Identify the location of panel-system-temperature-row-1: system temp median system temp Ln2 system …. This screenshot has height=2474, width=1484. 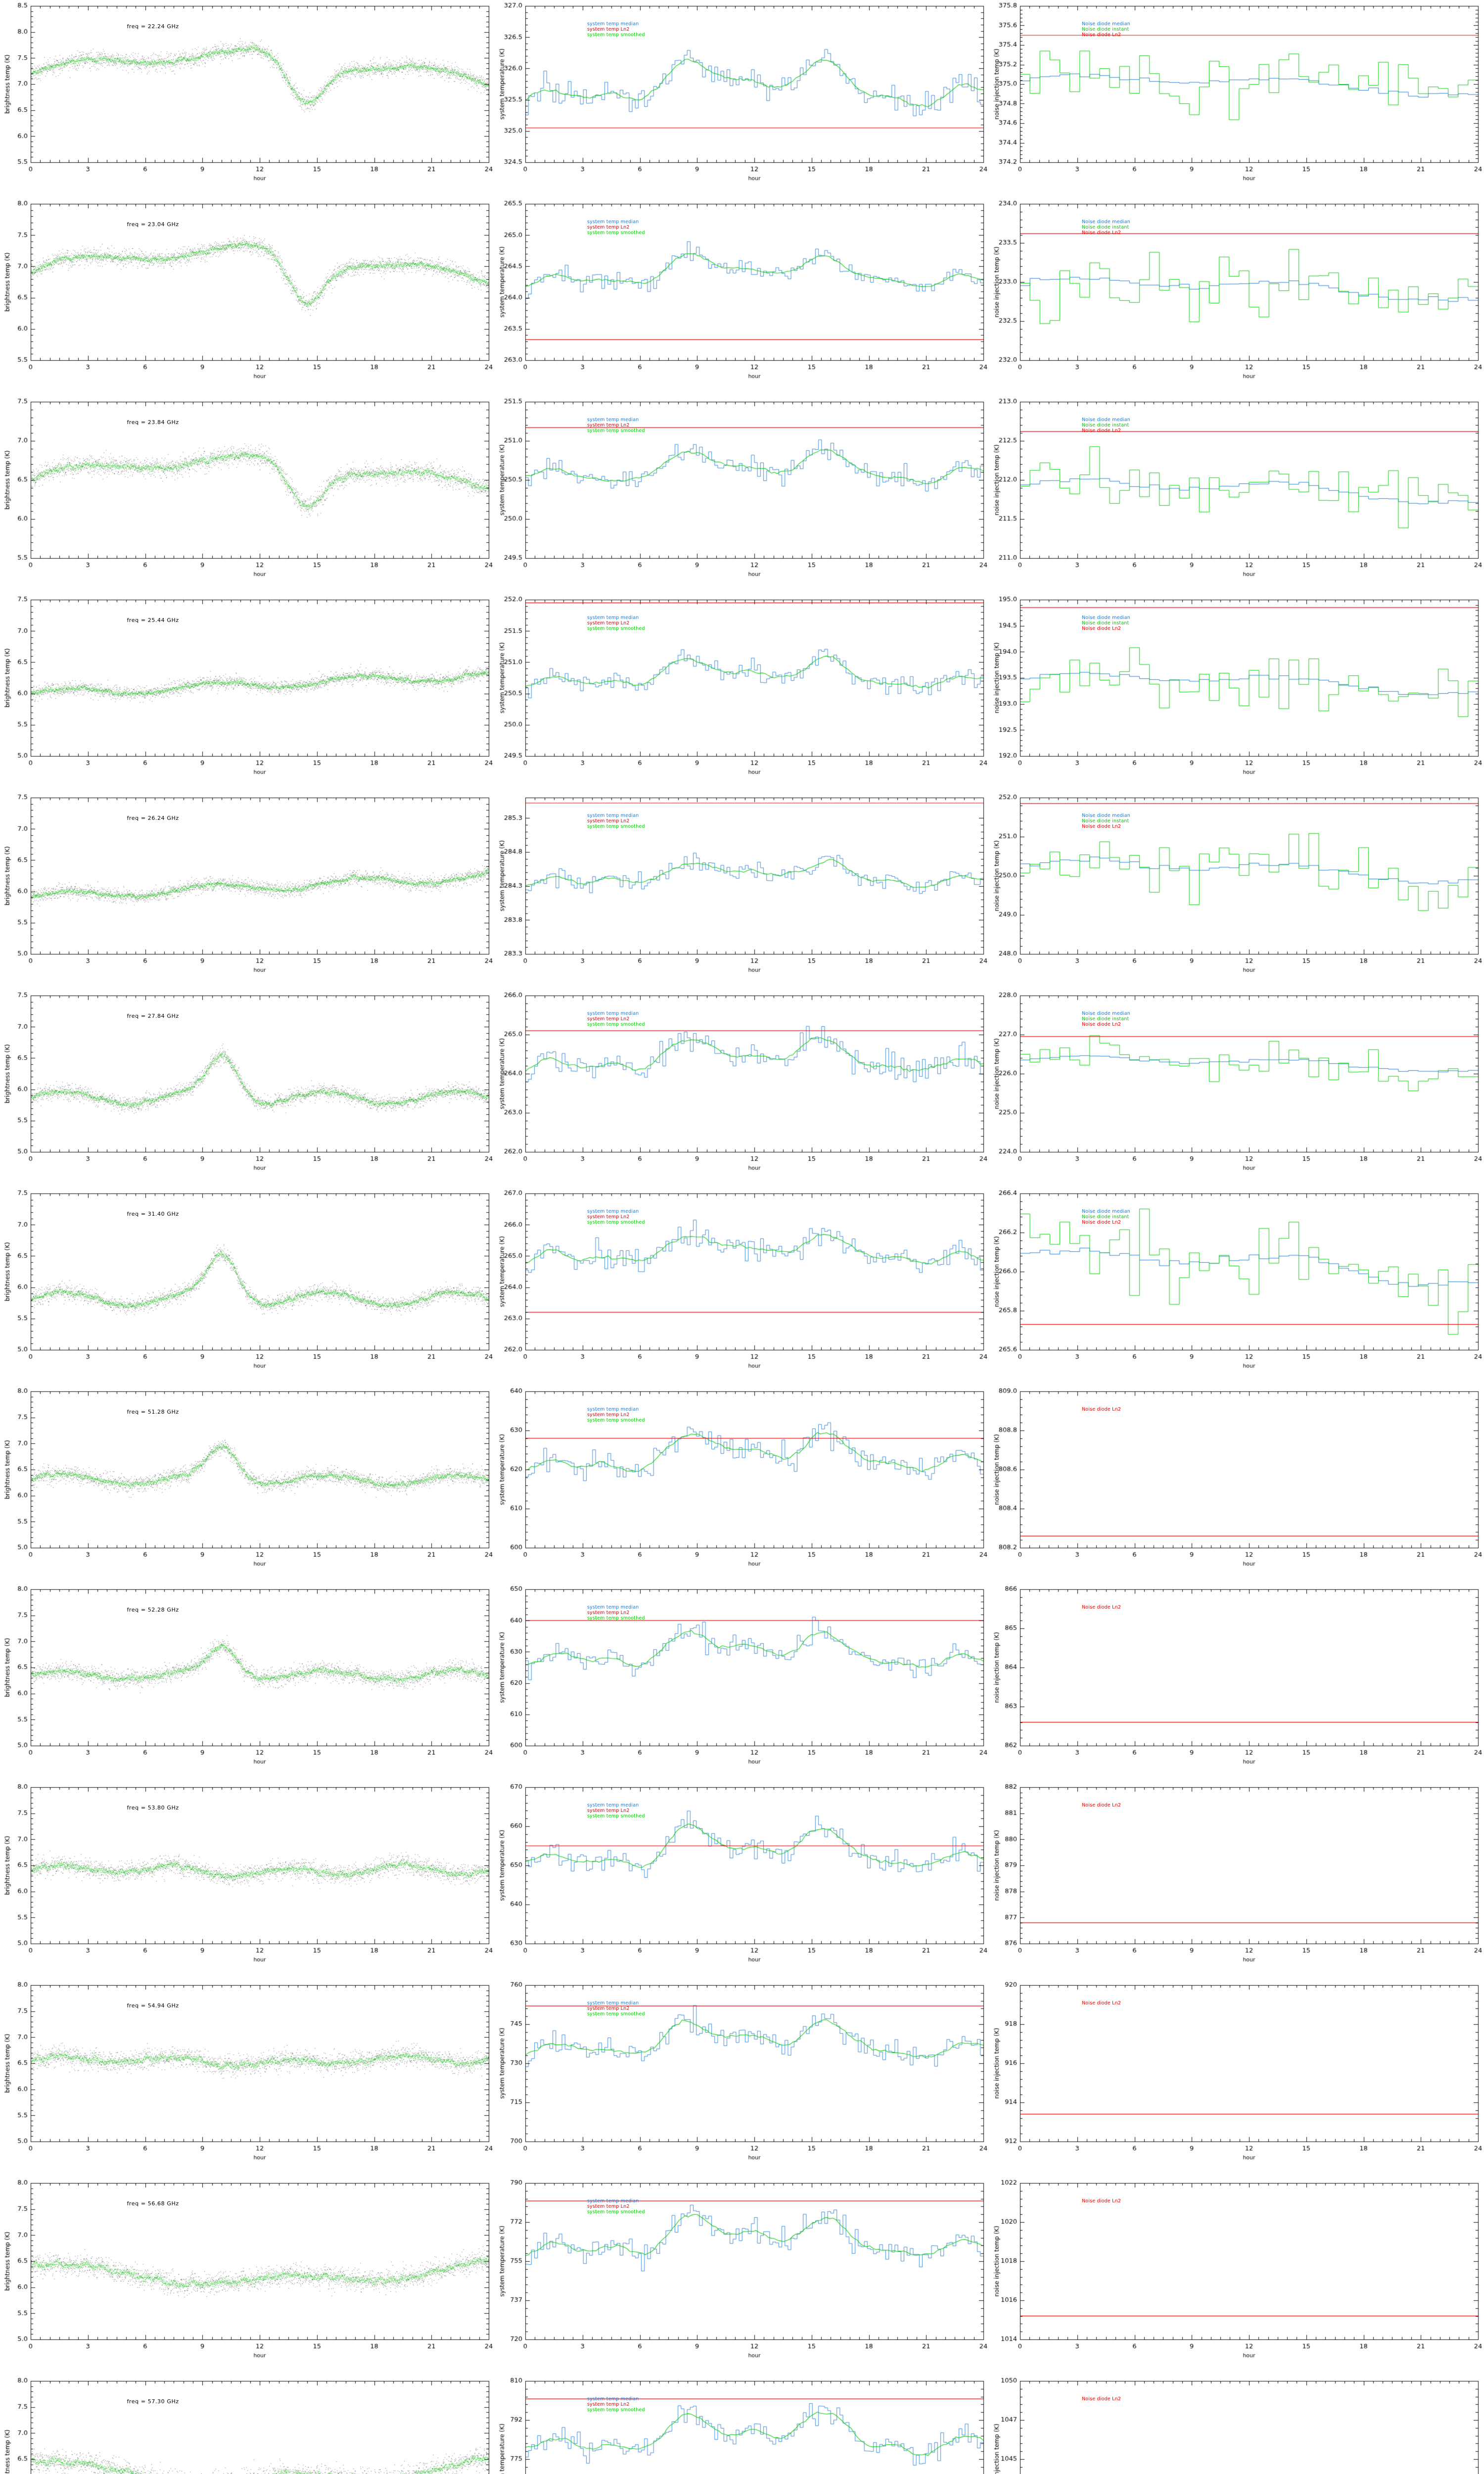
(742, 297).